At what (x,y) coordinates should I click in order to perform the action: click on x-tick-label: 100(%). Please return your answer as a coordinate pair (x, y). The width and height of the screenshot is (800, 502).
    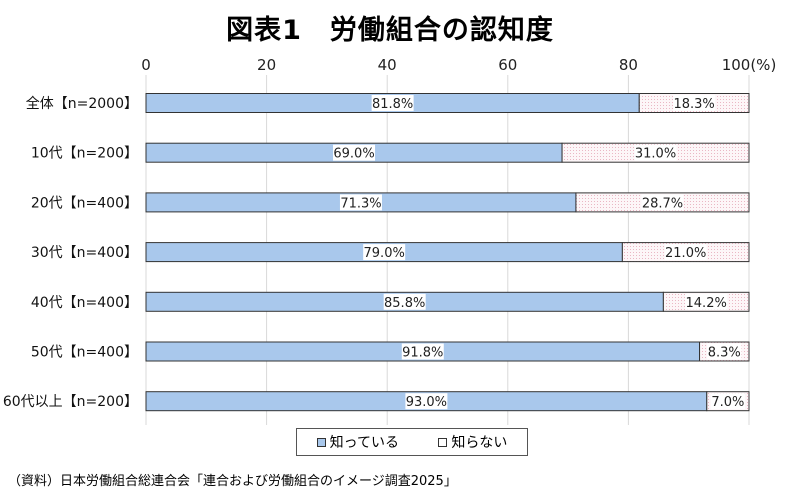
    Looking at the image, I should click on (749, 65).